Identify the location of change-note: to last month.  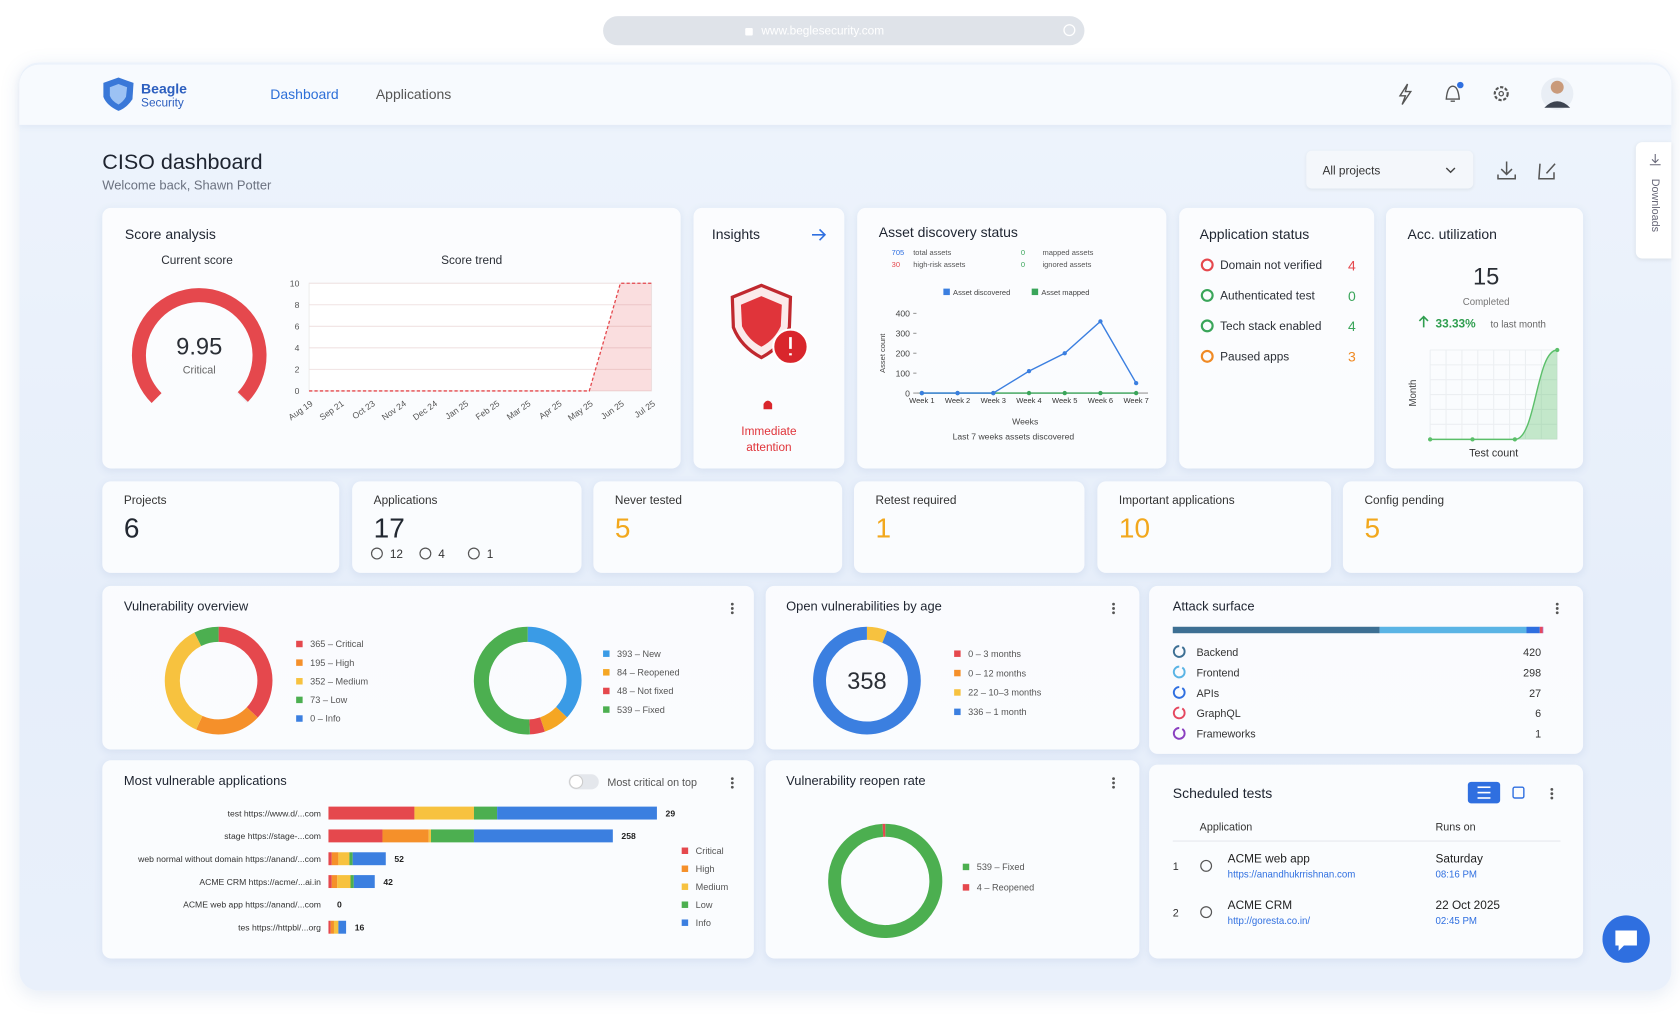
(1517, 324).